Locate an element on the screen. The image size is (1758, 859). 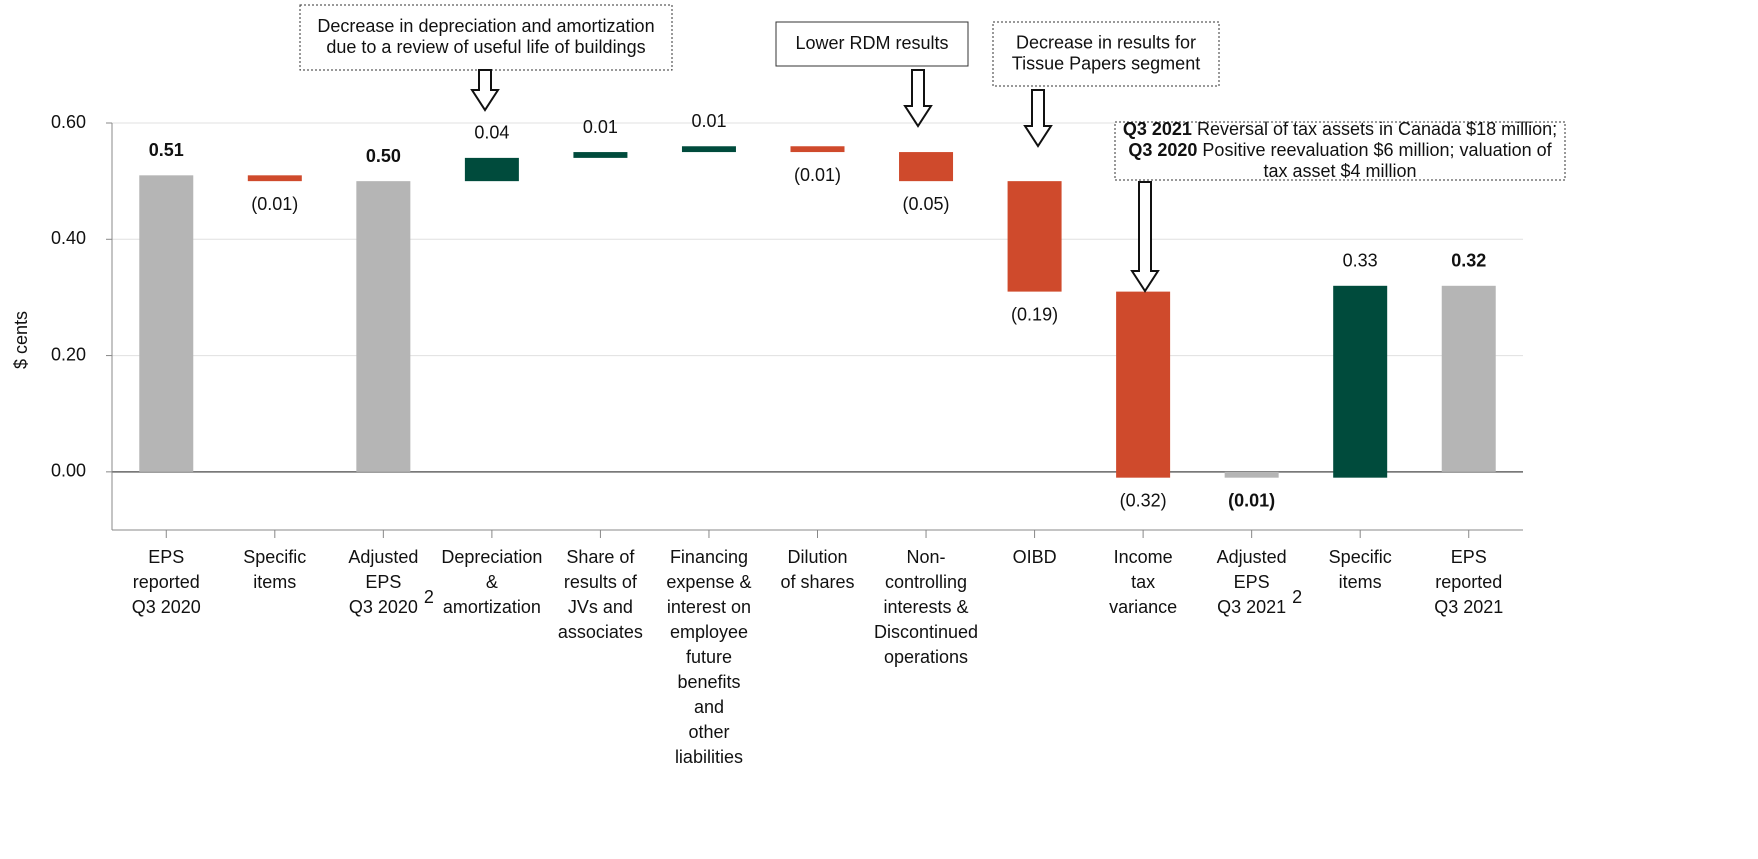
annotation-segment: tax asset $4 million is located at coordinates (1339, 171).